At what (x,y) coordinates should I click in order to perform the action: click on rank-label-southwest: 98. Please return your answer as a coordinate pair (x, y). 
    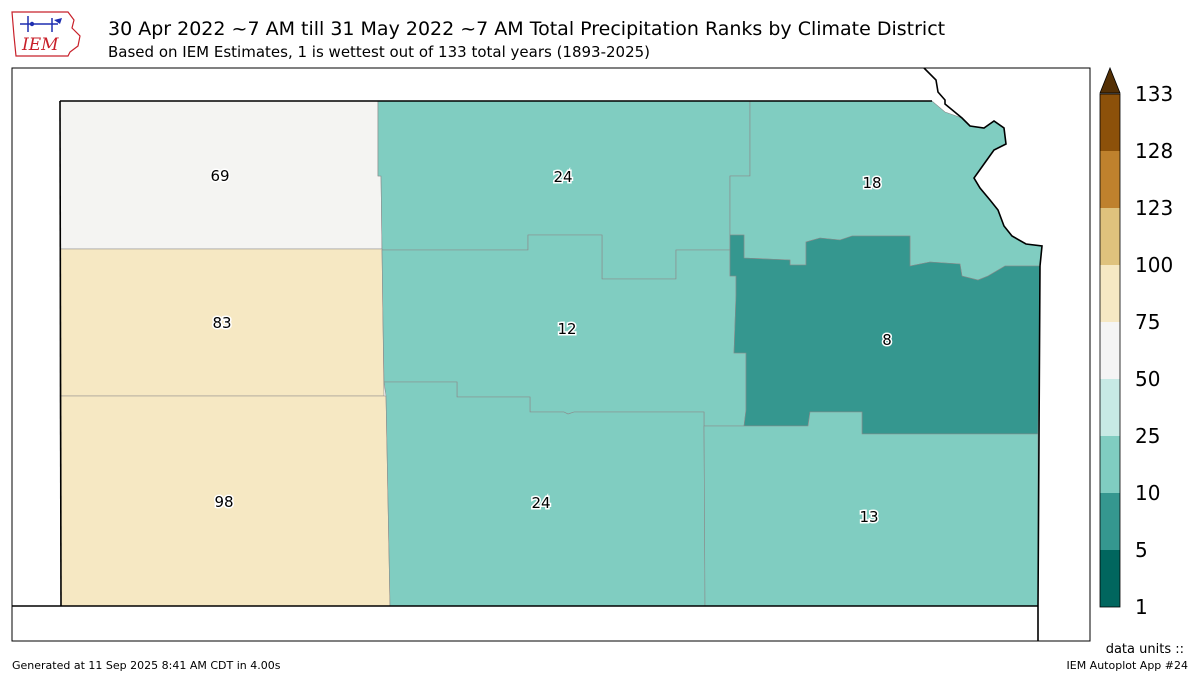
    Looking at the image, I should click on (223, 502).